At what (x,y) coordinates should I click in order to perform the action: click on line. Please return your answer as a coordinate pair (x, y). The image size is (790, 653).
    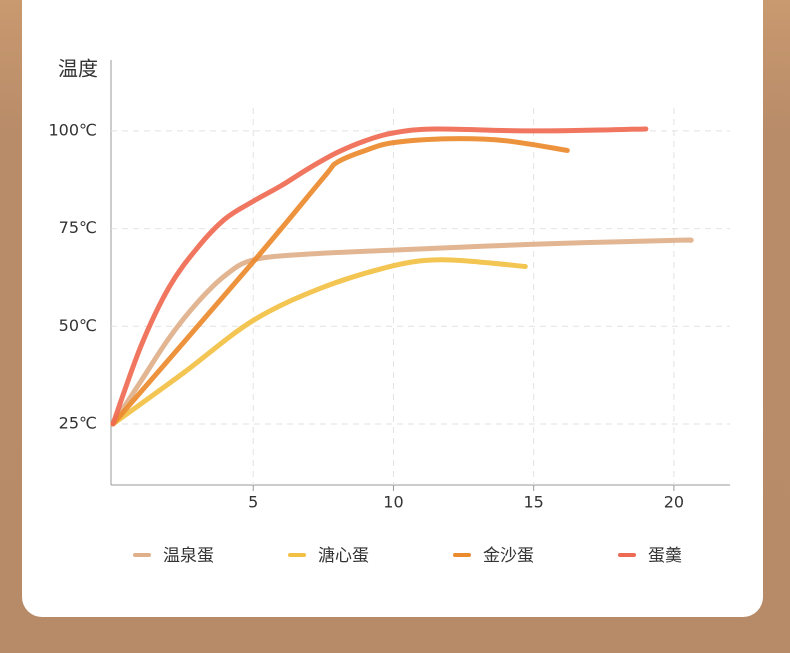
    Looking at the image, I should click on (319, 342).